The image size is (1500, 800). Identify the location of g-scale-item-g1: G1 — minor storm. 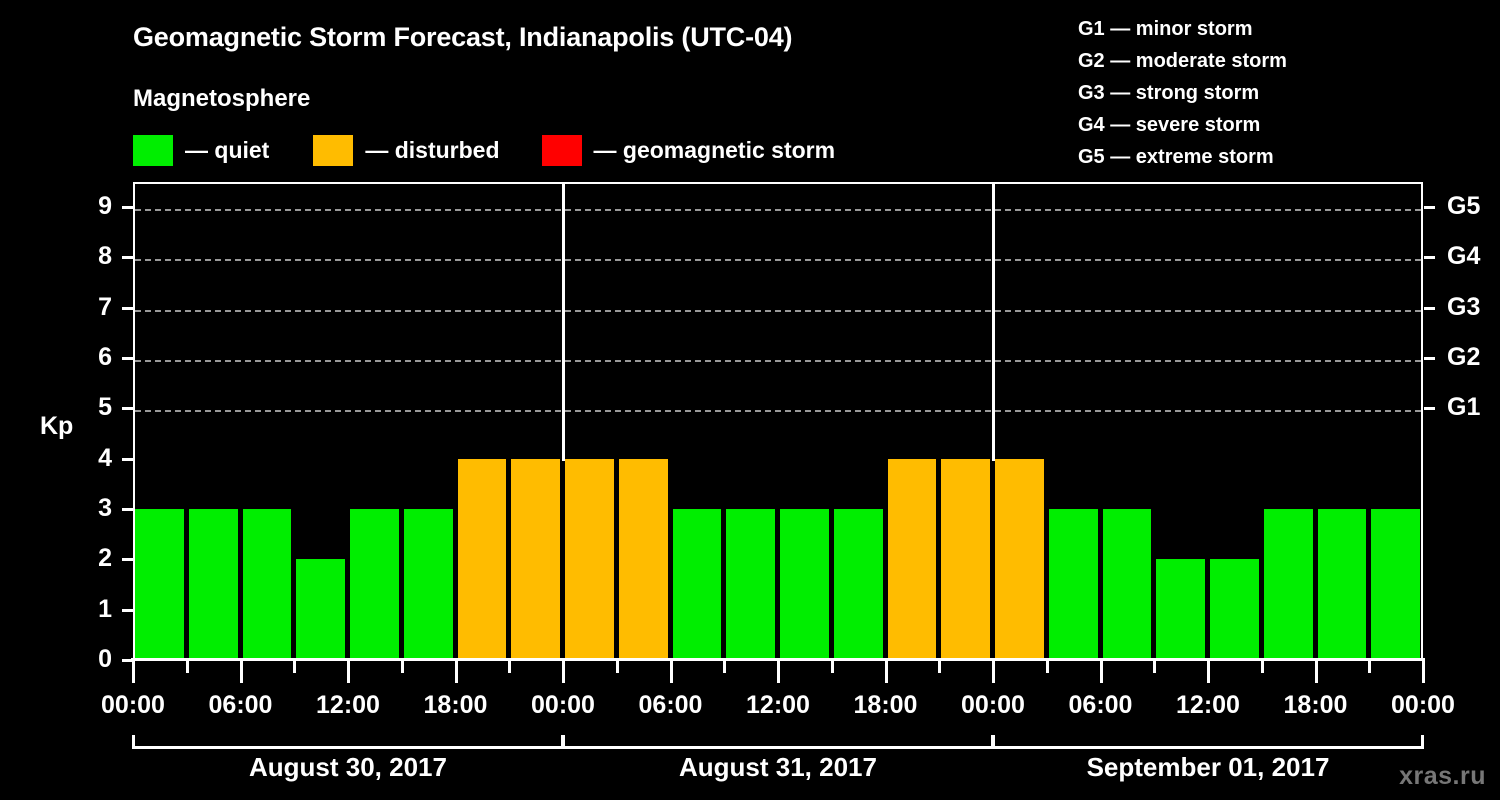
(1165, 29).